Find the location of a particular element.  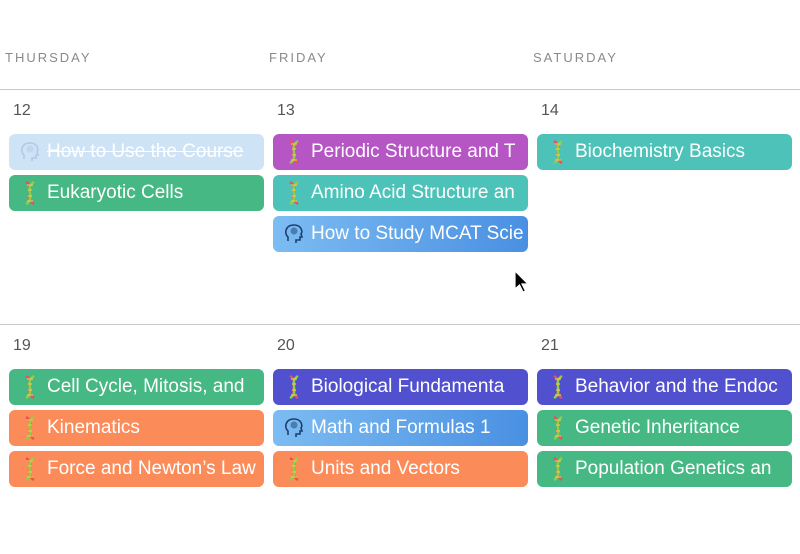

mouse-cursor-icon is located at coordinates (522, 281).